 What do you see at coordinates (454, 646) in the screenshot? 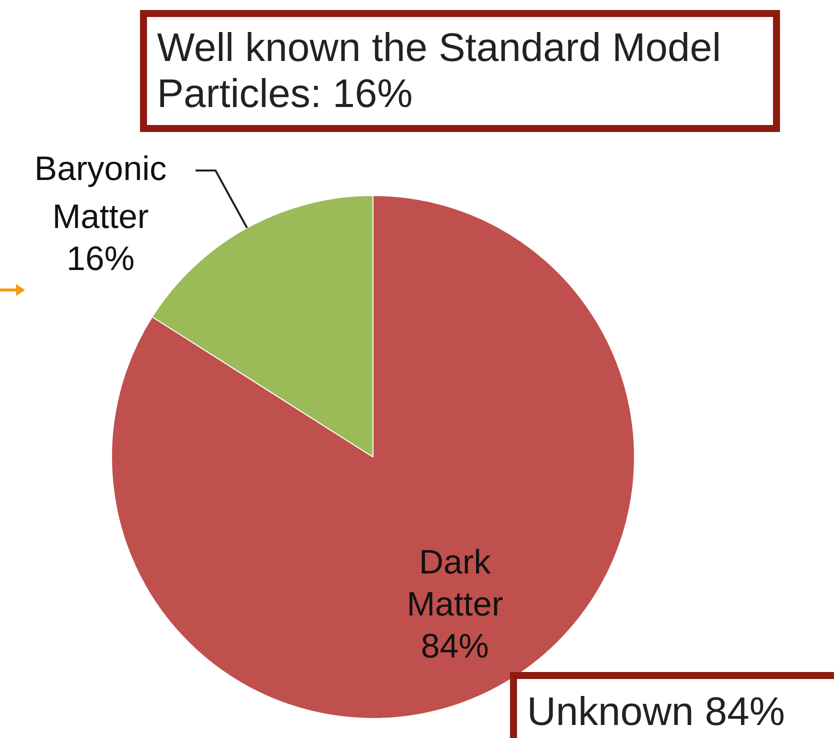
I see `data-label: 84%` at bounding box center [454, 646].